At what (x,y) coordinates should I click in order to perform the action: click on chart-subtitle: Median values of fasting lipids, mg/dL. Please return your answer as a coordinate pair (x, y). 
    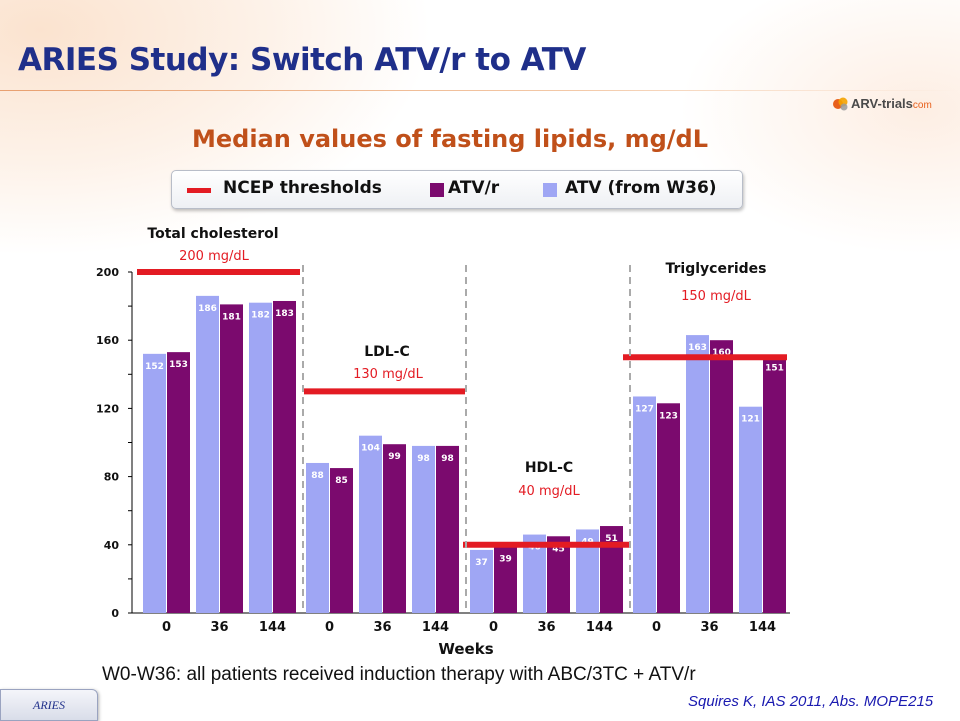
    Looking at the image, I should click on (450, 139).